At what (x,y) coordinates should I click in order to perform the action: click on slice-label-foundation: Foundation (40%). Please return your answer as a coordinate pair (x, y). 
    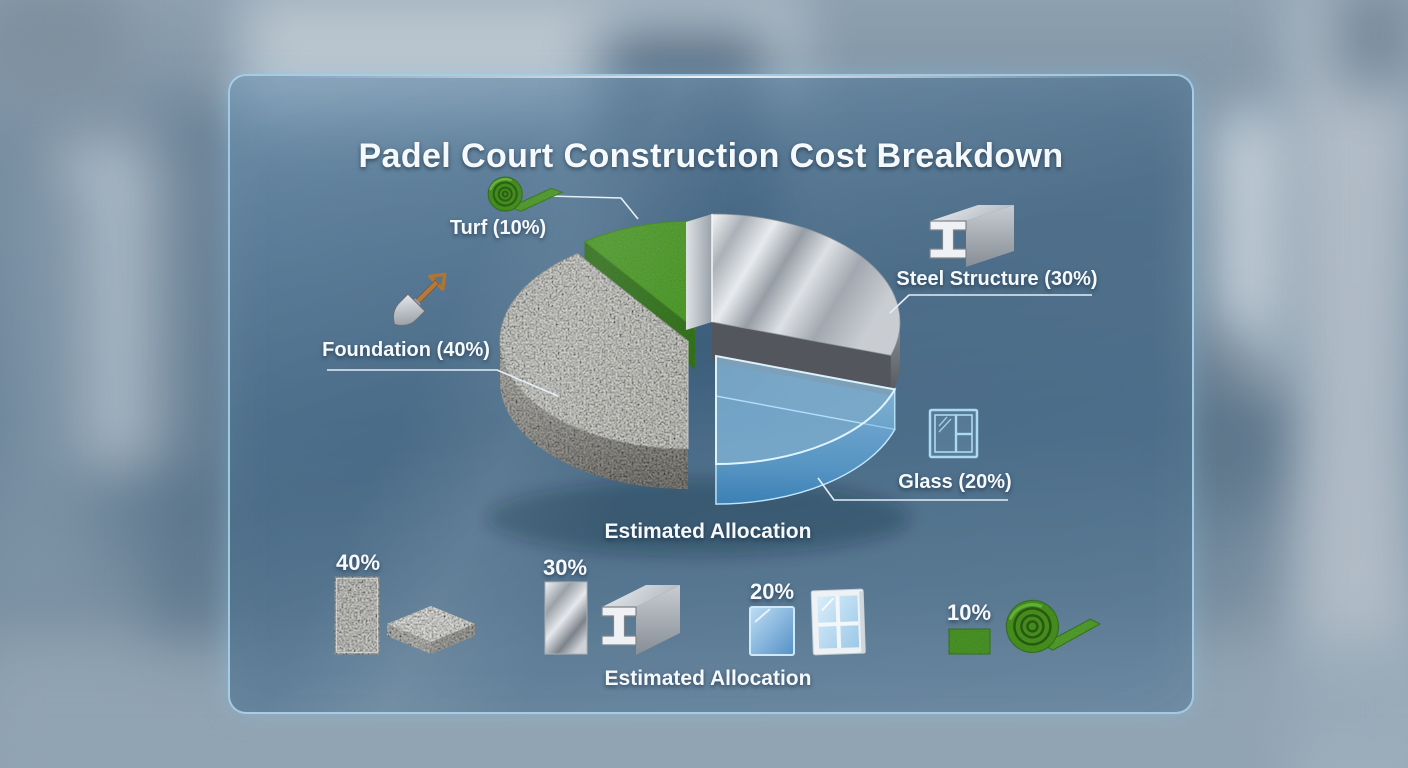
    Looking at the image, I should click on (406, 350).